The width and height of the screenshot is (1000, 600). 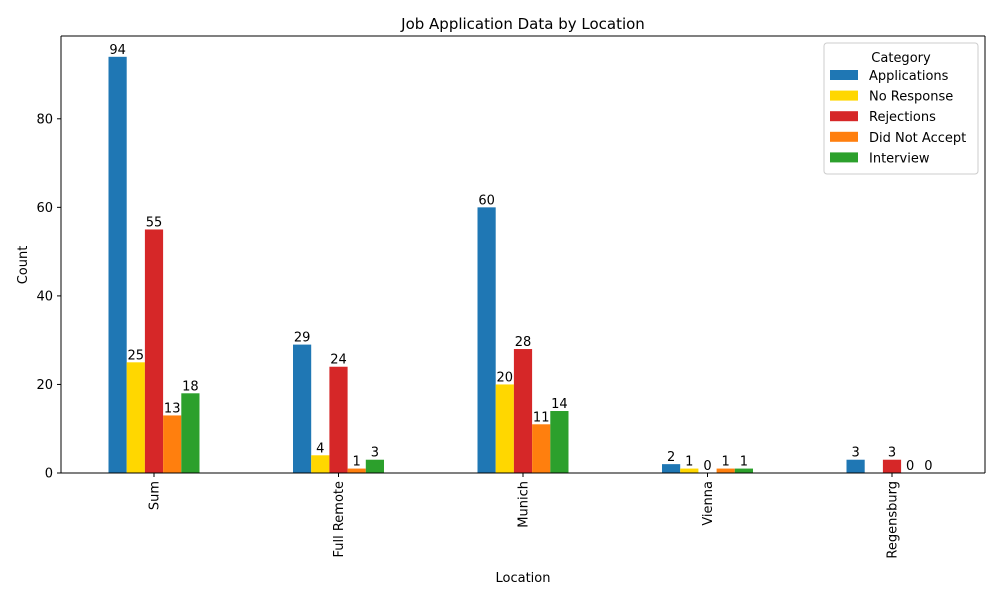 I want to click on y-tick-label: 20, so click(x=44, y=385).